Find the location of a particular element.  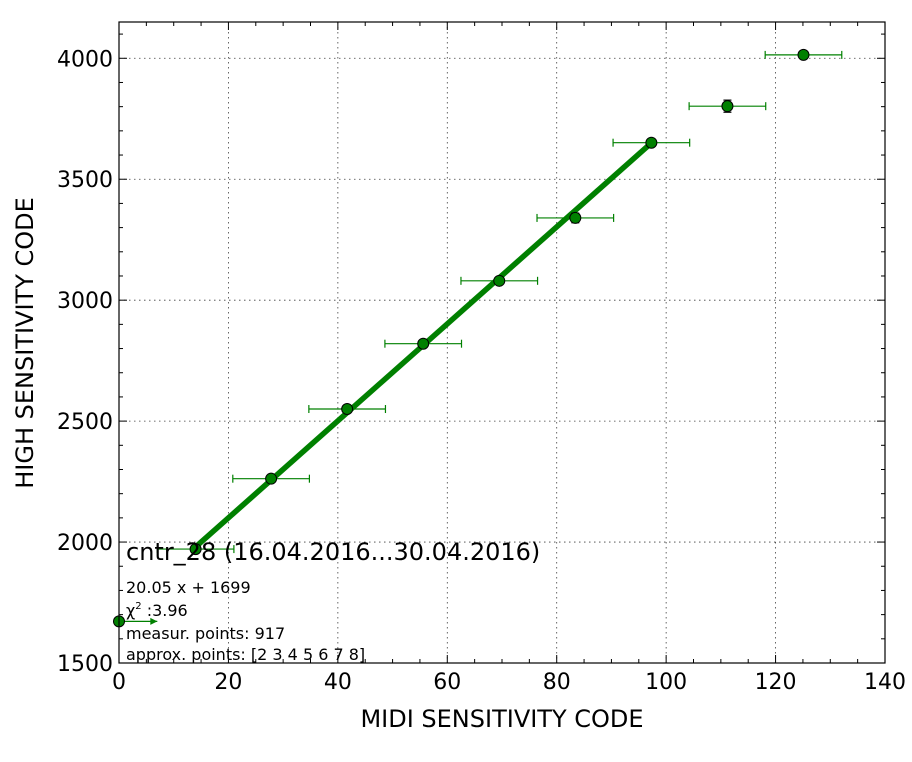

x-tick-label: 120 is located at coordinates (776, 682).